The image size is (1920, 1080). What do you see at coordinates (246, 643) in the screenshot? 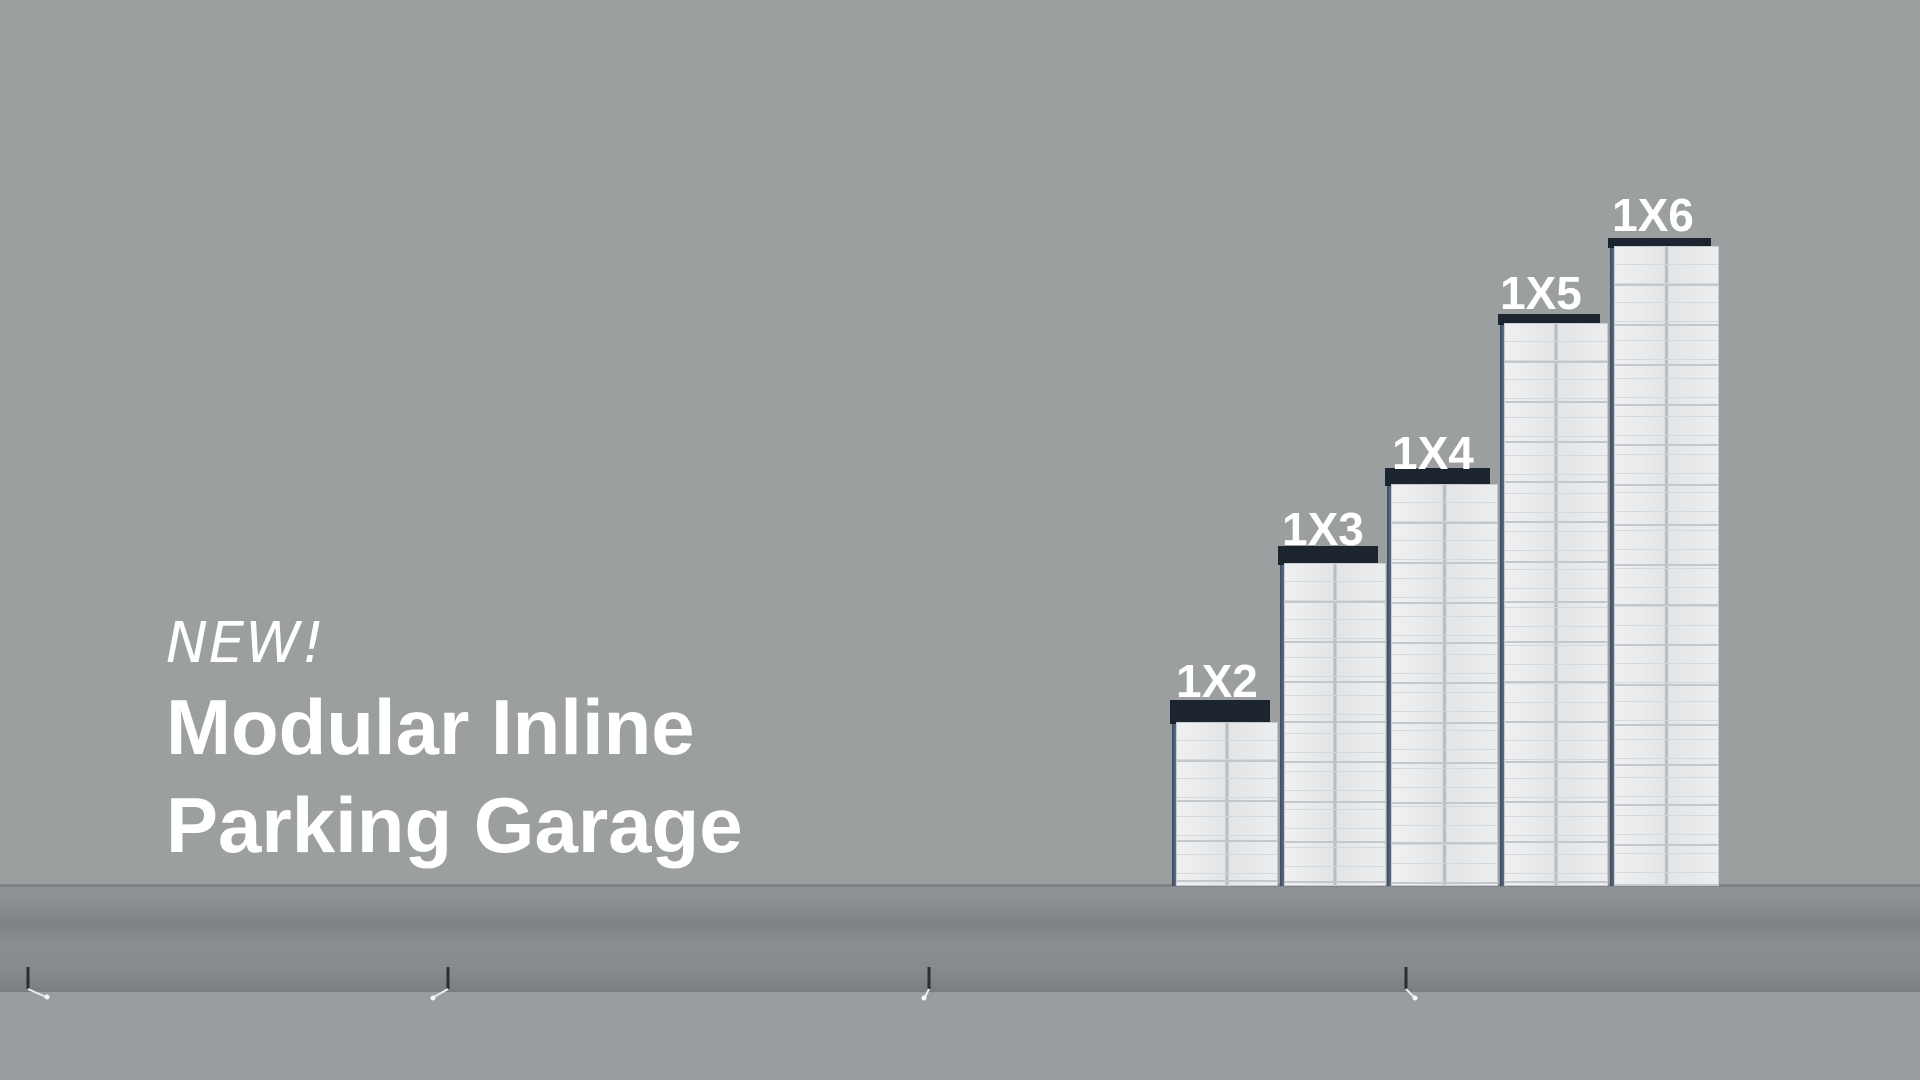
I see `new-tag: NEW!` at bounding box center [246, 643].